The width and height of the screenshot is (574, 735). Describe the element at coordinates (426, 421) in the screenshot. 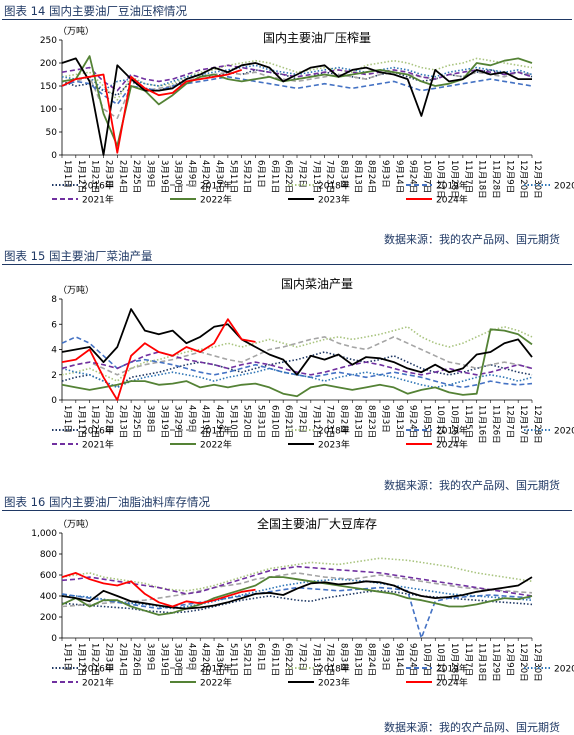

I see `x-tick-label: 10月5日` at that location.